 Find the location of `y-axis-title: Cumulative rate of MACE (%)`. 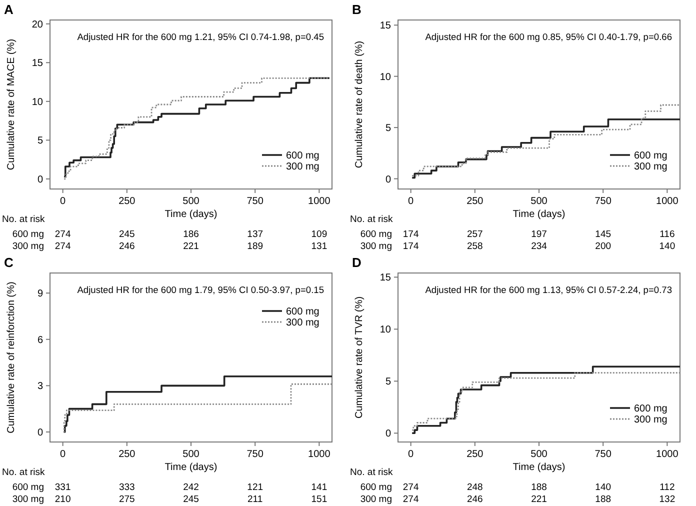

y-axis-title: Cumulative rate of MACE (%) is located at coordinates (11, 104).